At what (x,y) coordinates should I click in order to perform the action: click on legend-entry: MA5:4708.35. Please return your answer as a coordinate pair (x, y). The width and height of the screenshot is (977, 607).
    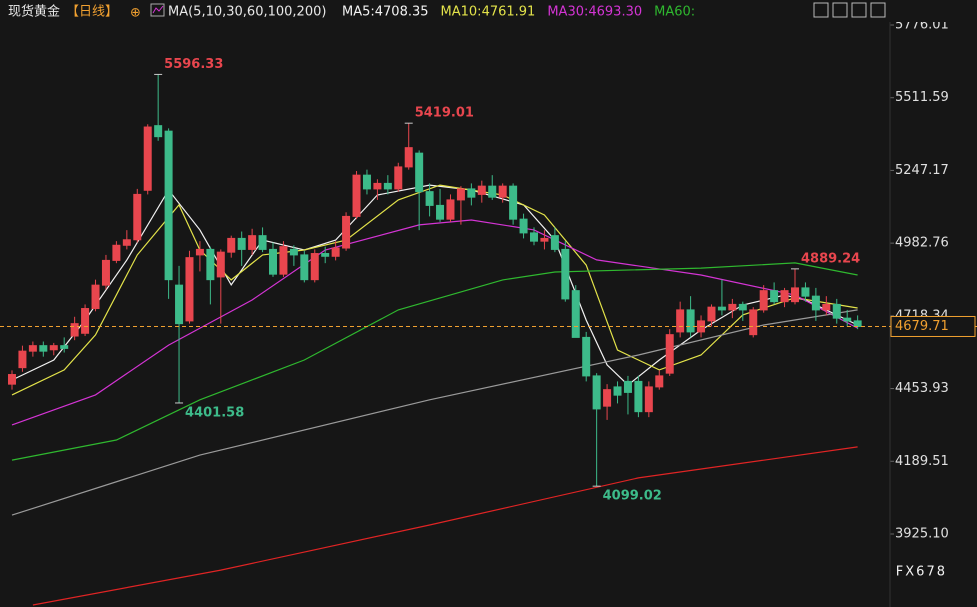
    Looking at the image, I should click on (385, 12).